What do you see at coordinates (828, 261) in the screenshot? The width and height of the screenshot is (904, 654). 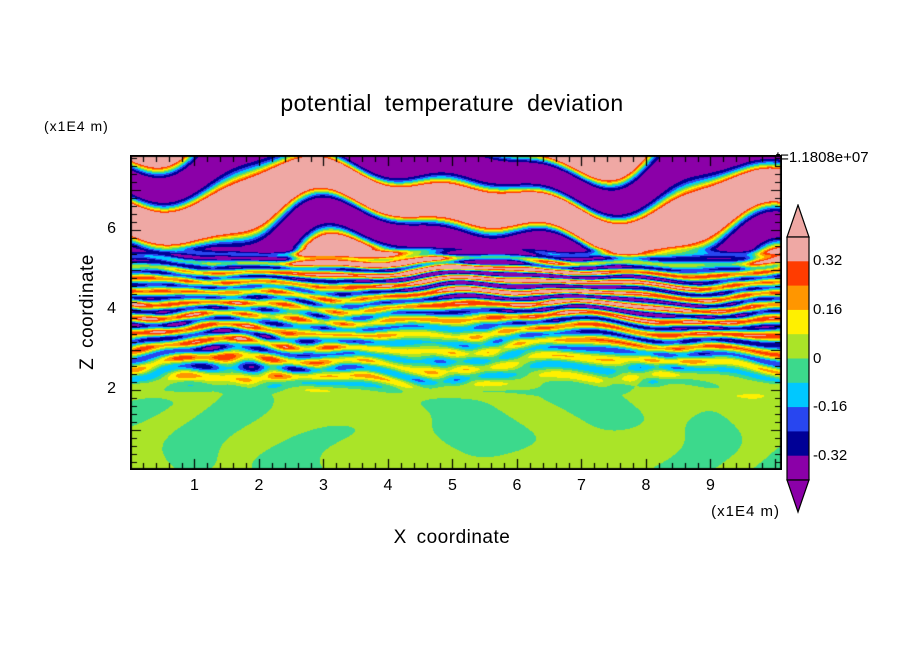 I see `colorbar-tick-label: 0.32` at bounding box center [828, 261].